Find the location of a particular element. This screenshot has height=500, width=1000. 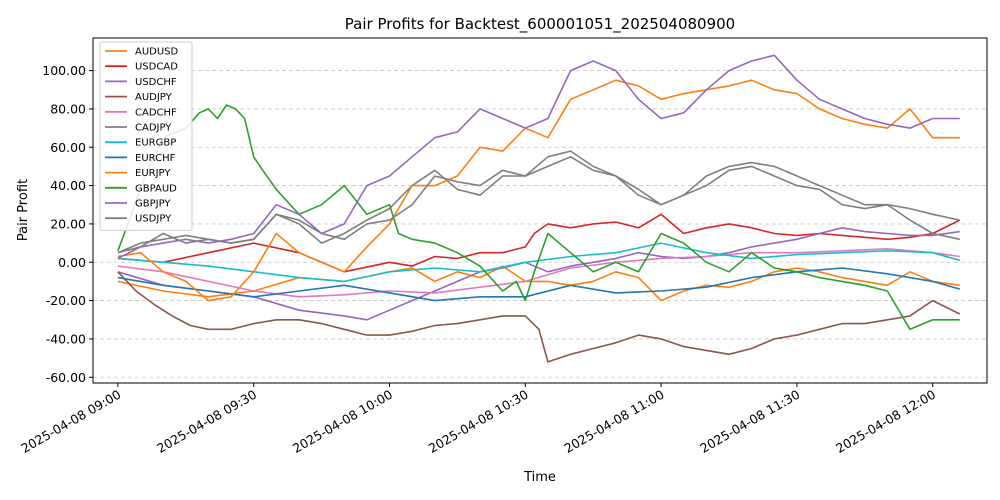

series-line-eurchf is located at coordinates (539, 284).